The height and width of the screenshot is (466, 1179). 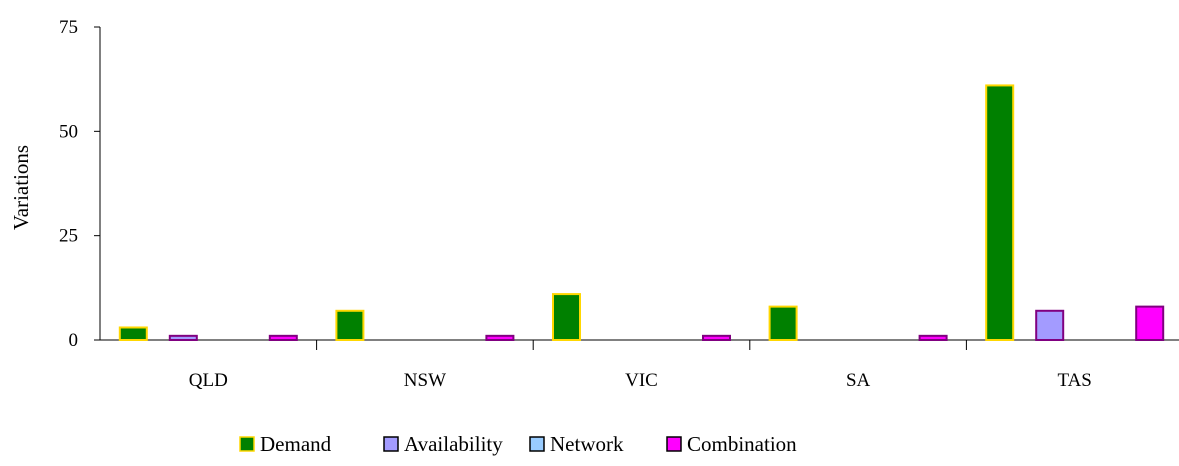 I want to click on legend-swatch-combination, so click(x=674, y=444).